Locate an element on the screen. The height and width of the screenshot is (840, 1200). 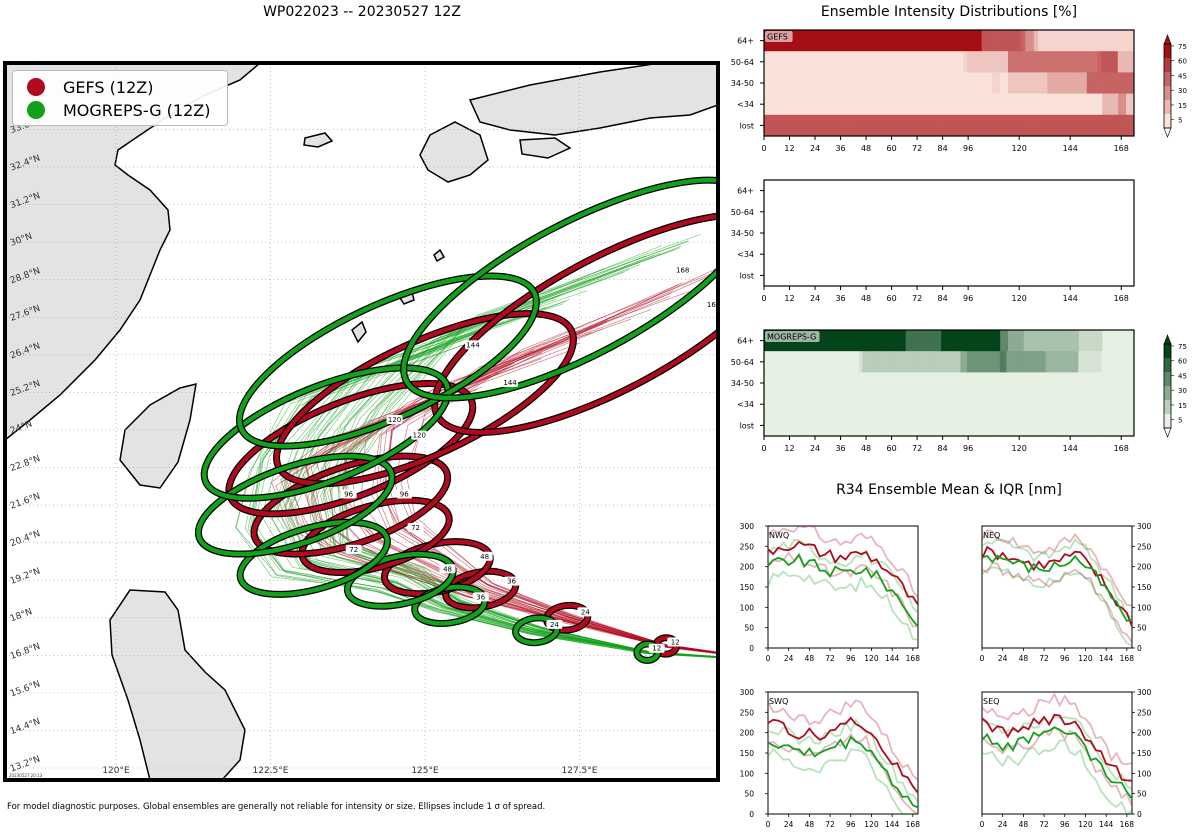
r34-x-tick-label: 24 is located at coordinates (789, 824).